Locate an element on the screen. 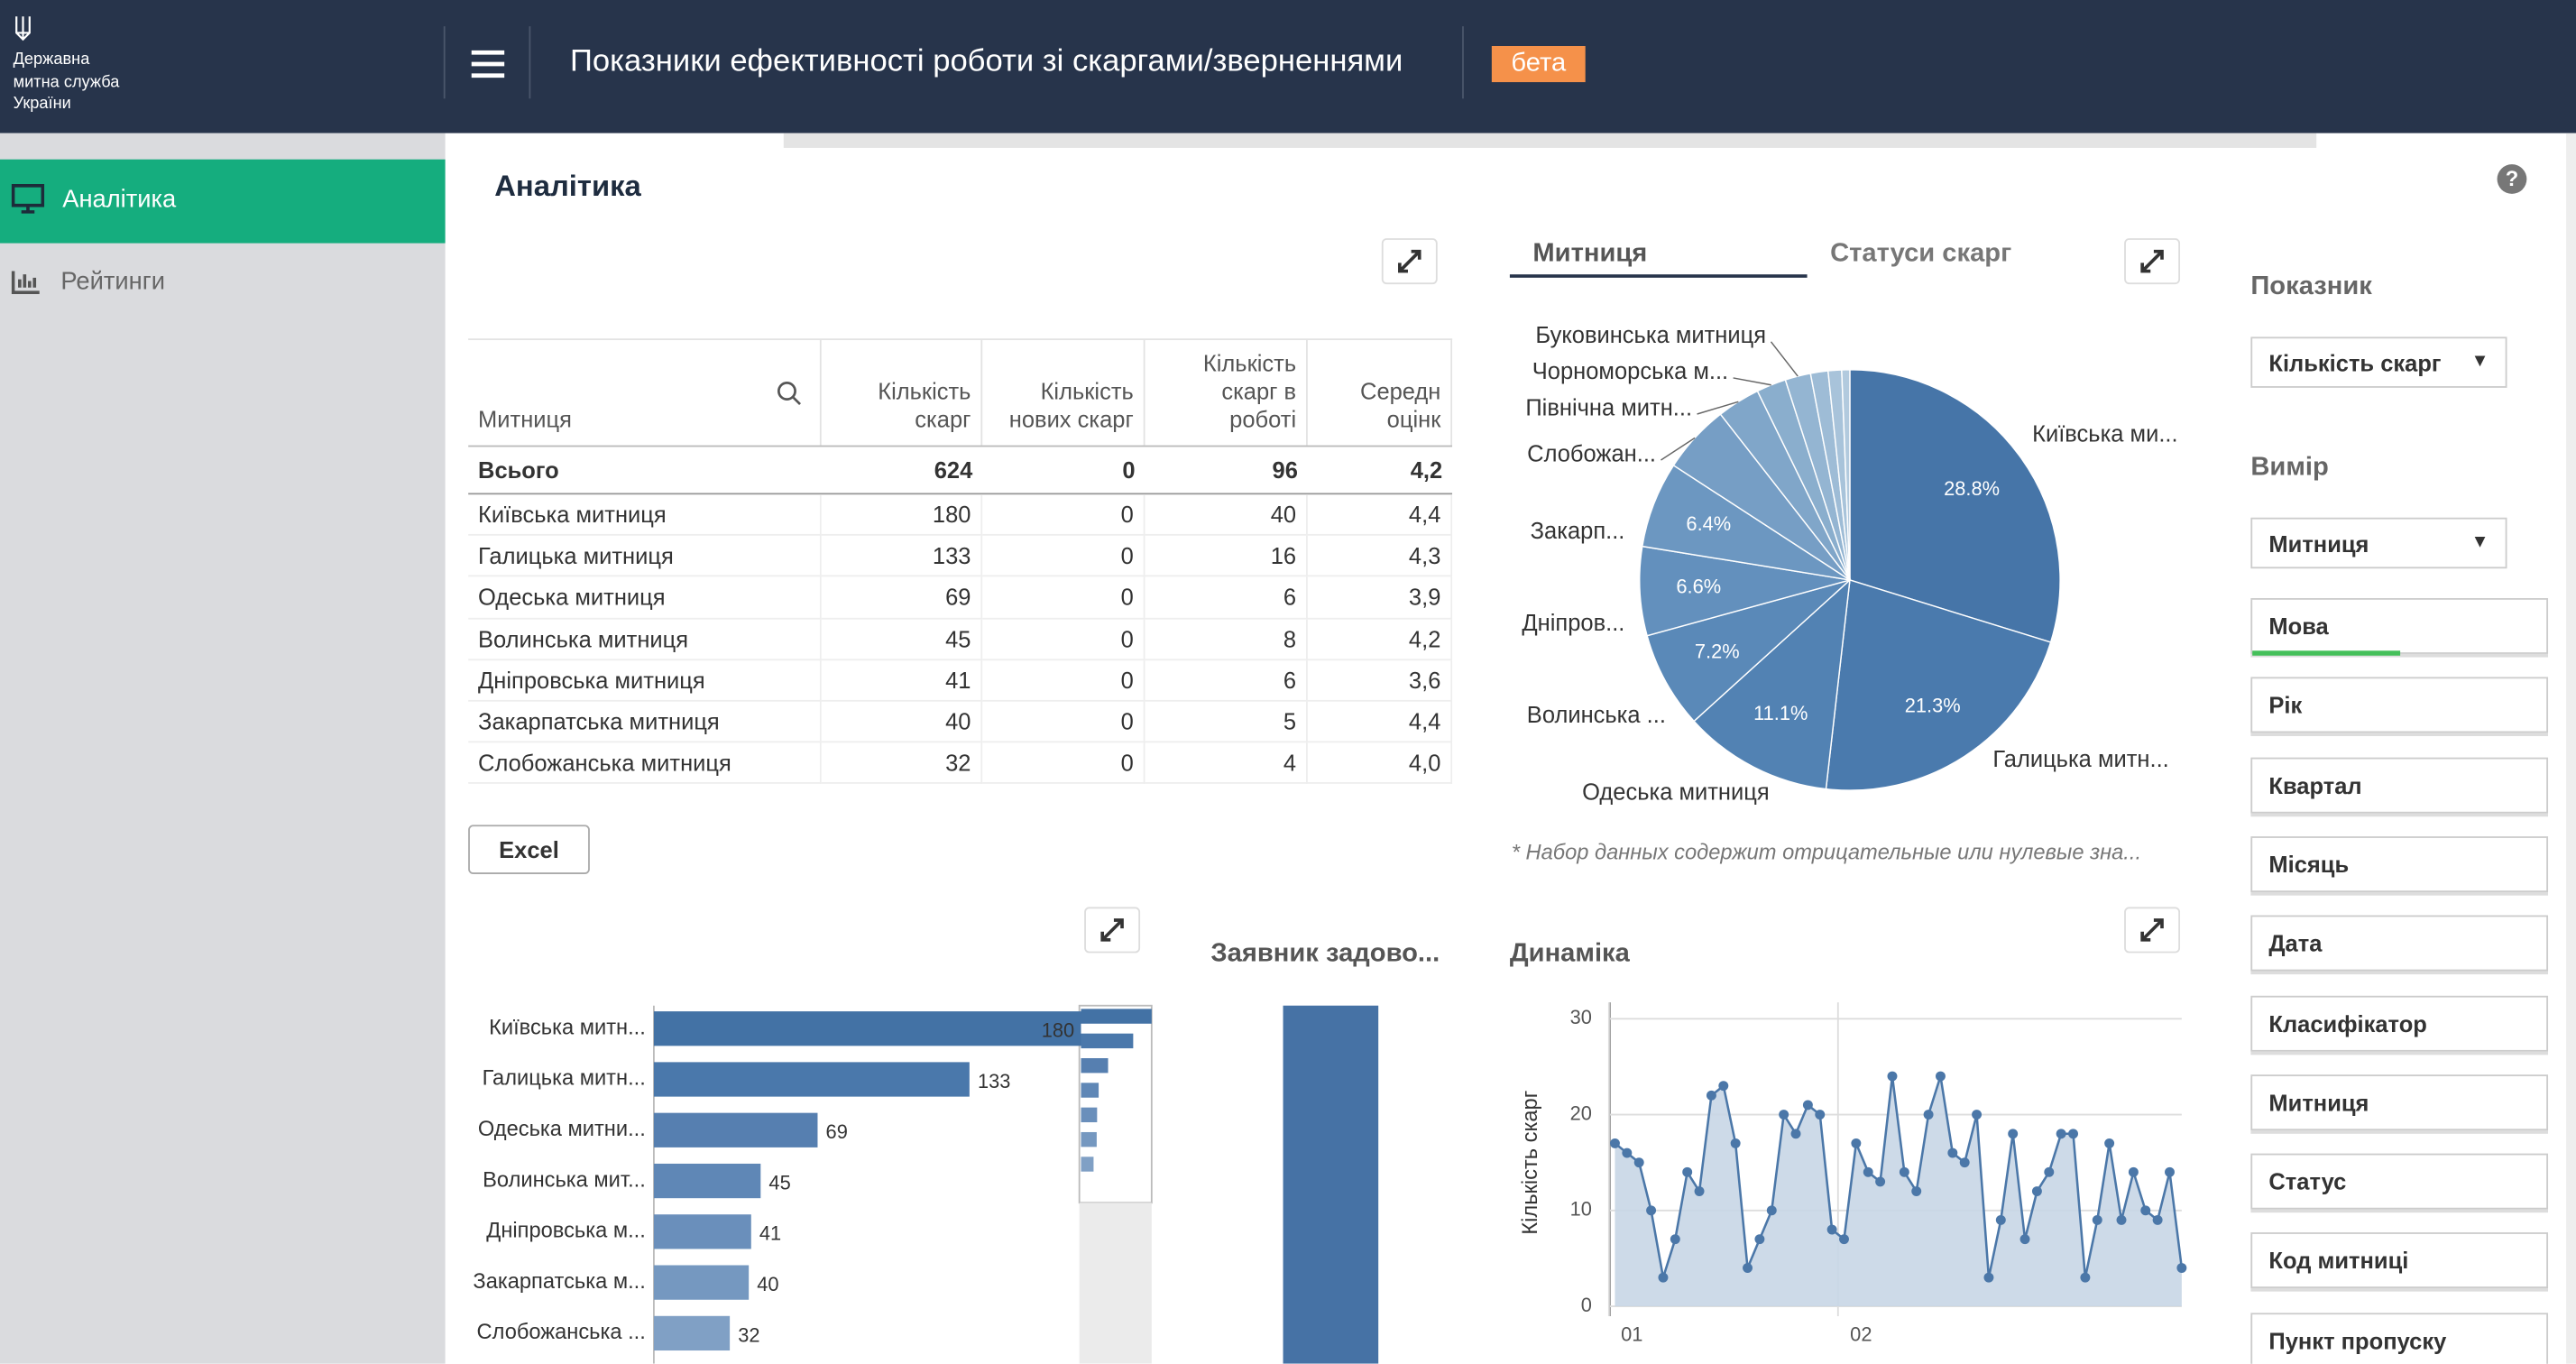 Image resolution: width=2576 pixels, height=1364 pixels. x-tick-label: 02 is located at coordinates (1861, 1334).